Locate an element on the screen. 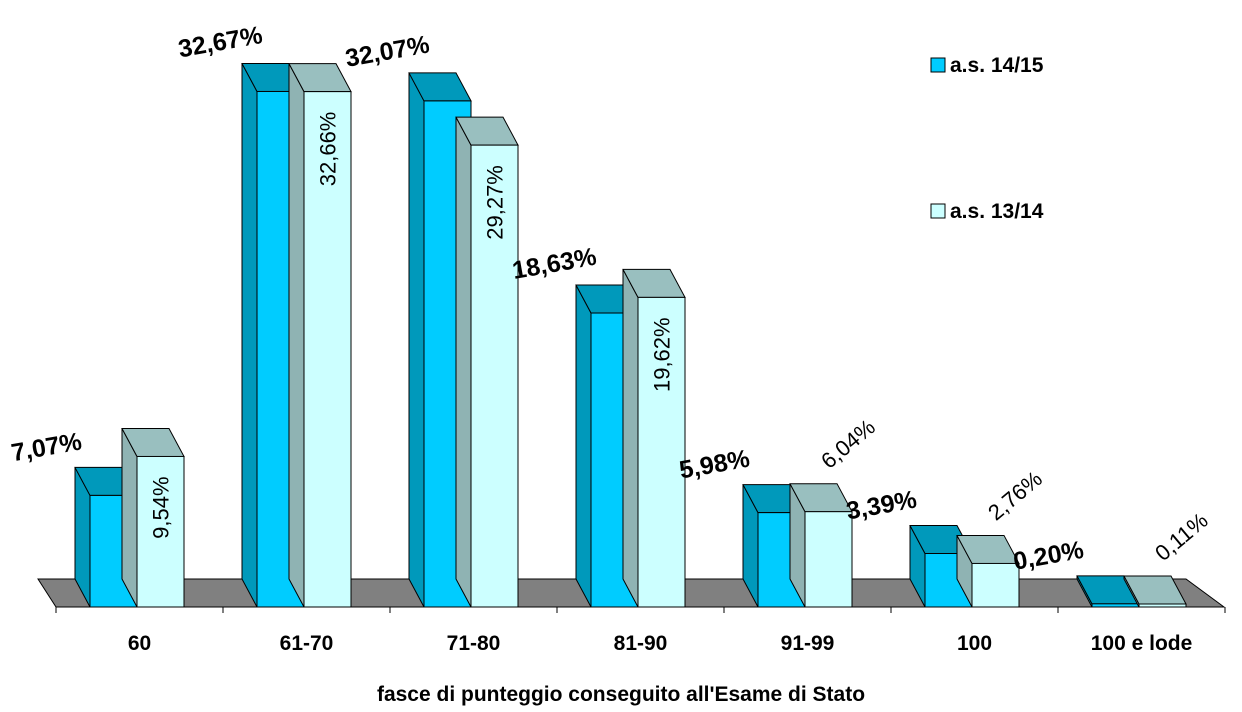 The image size is (1242, 712). data-label-s2-6: 0,11% is located at coordinates (1181, 537).